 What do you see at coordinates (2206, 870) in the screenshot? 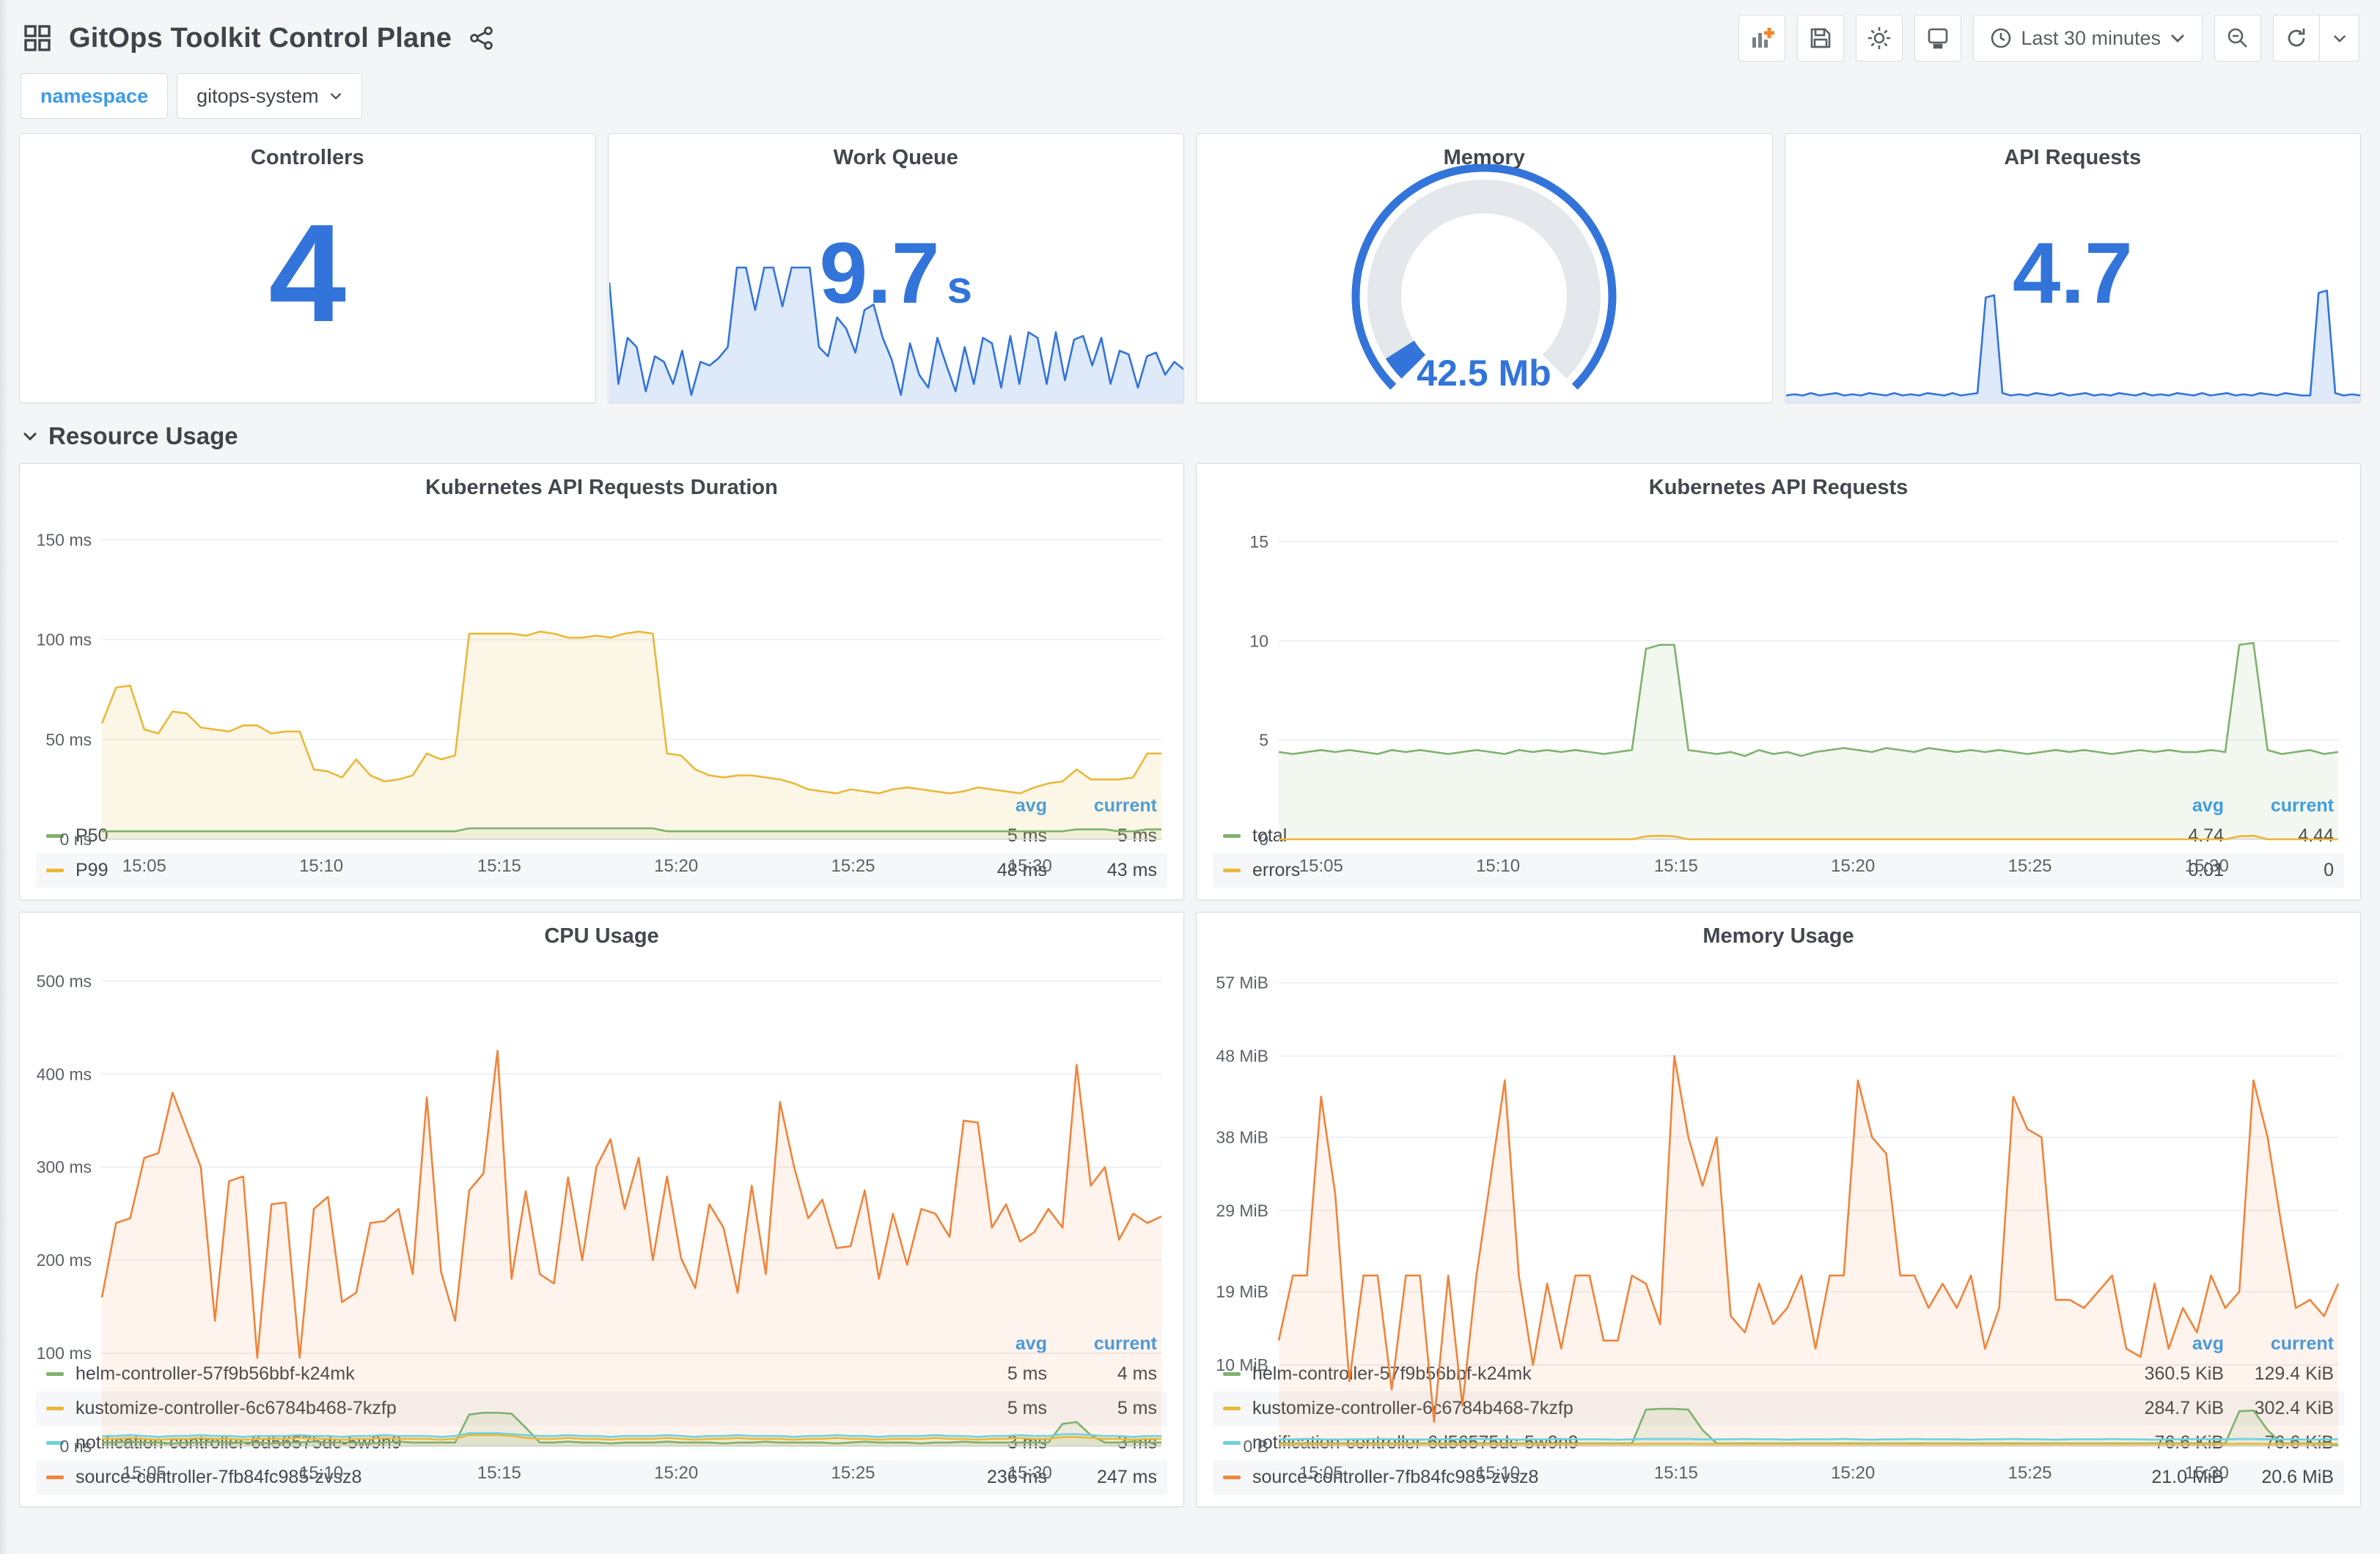
I see `legend-avg-value: 0.01` at bounding box center [2206, 870].